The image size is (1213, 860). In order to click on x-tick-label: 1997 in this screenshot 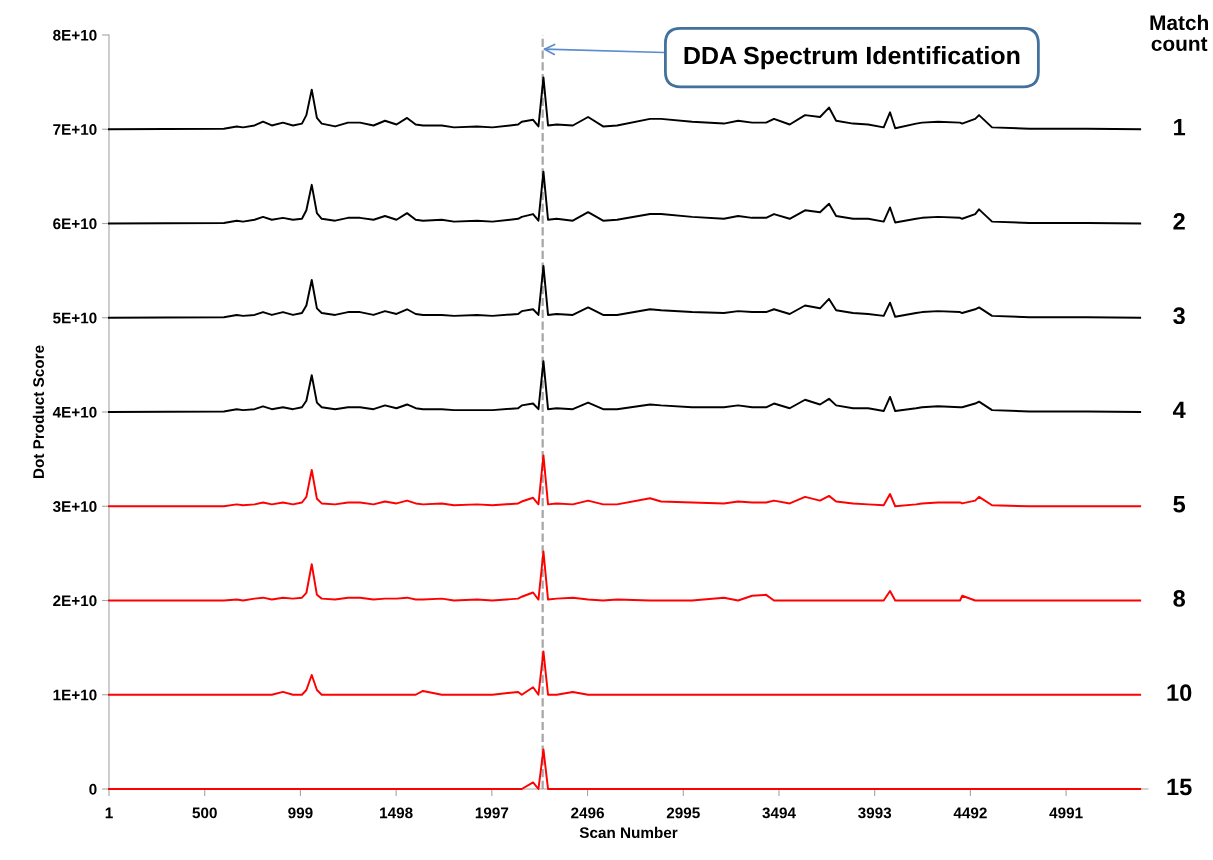, I will do `click(492, 813)`.